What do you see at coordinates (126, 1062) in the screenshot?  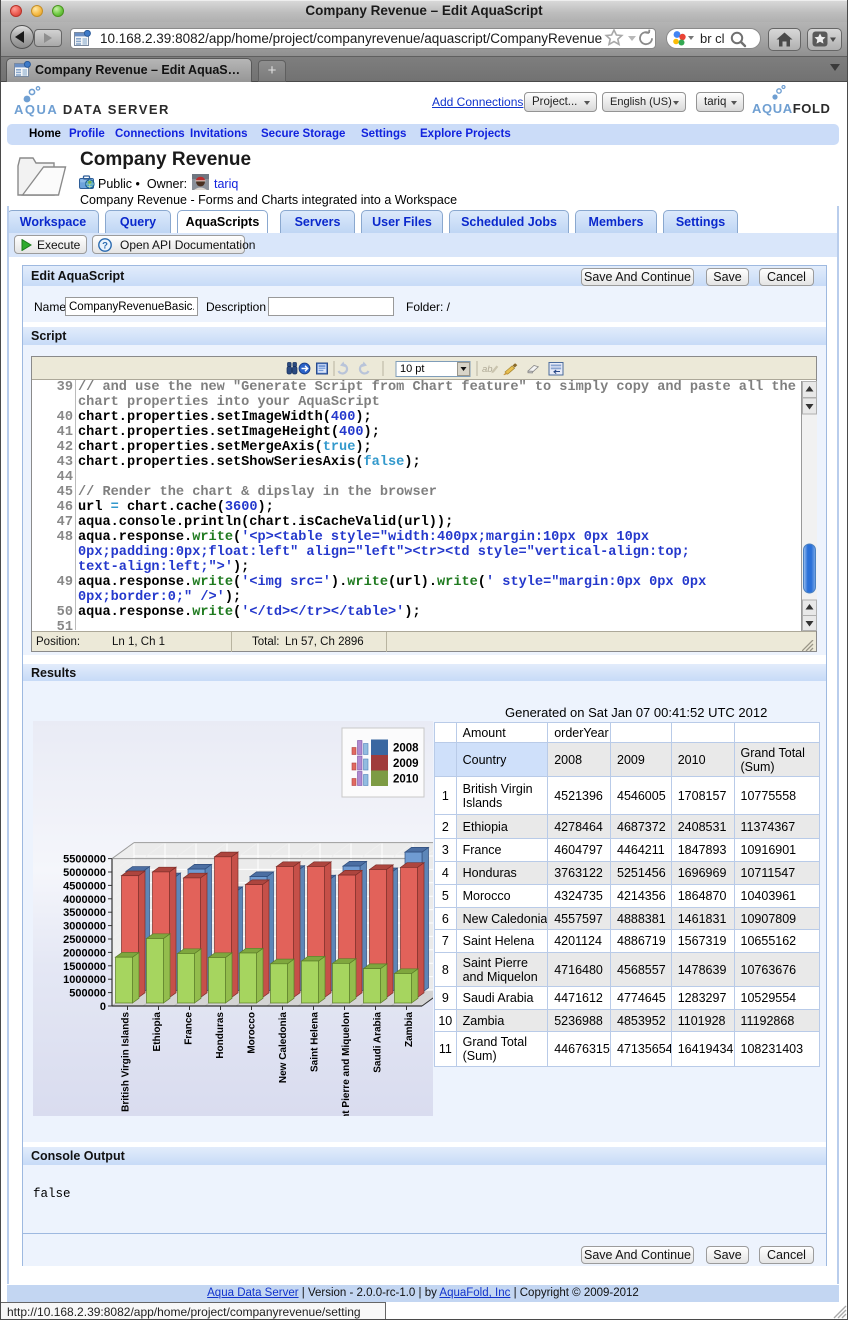 I see `svg-text: British Virgin Islands` at bounding box center [126, 1062].